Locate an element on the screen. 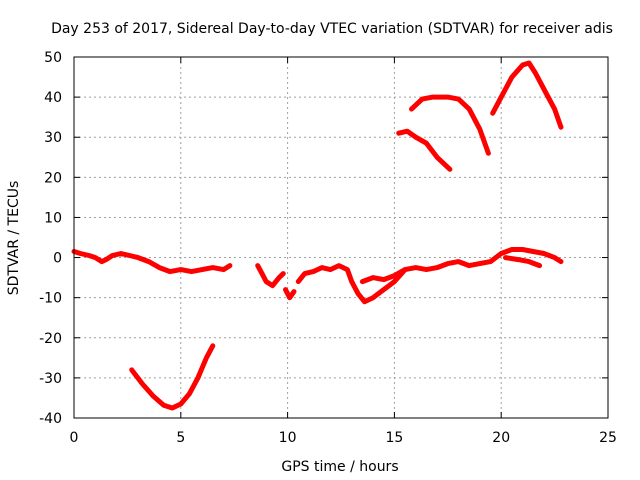 The image size is (640, 480). x-tick-label: 0 is located at coordinates (74, 438).